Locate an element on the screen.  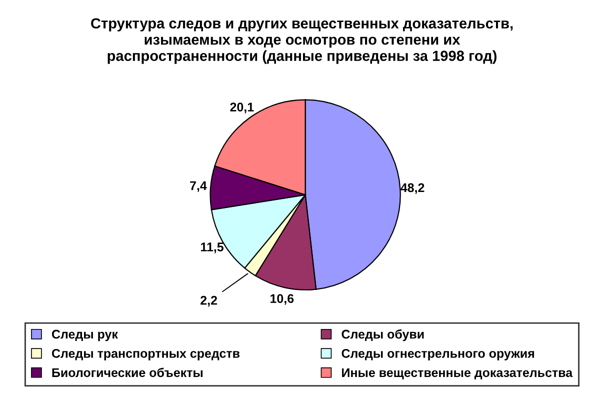
data-label: 7,4 is located at coordinates (198, 186).